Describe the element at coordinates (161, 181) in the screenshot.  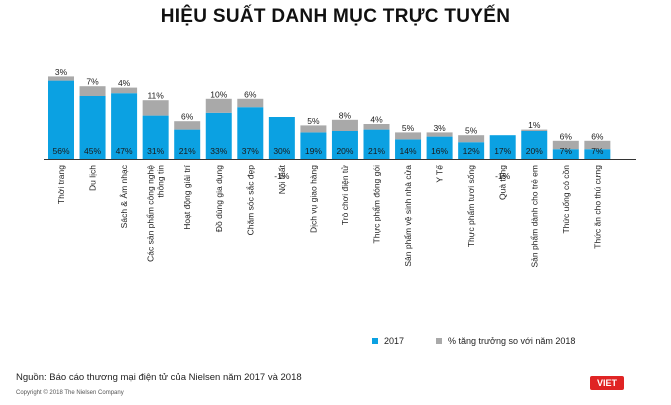
I see `category-label: thông tin` at that location.